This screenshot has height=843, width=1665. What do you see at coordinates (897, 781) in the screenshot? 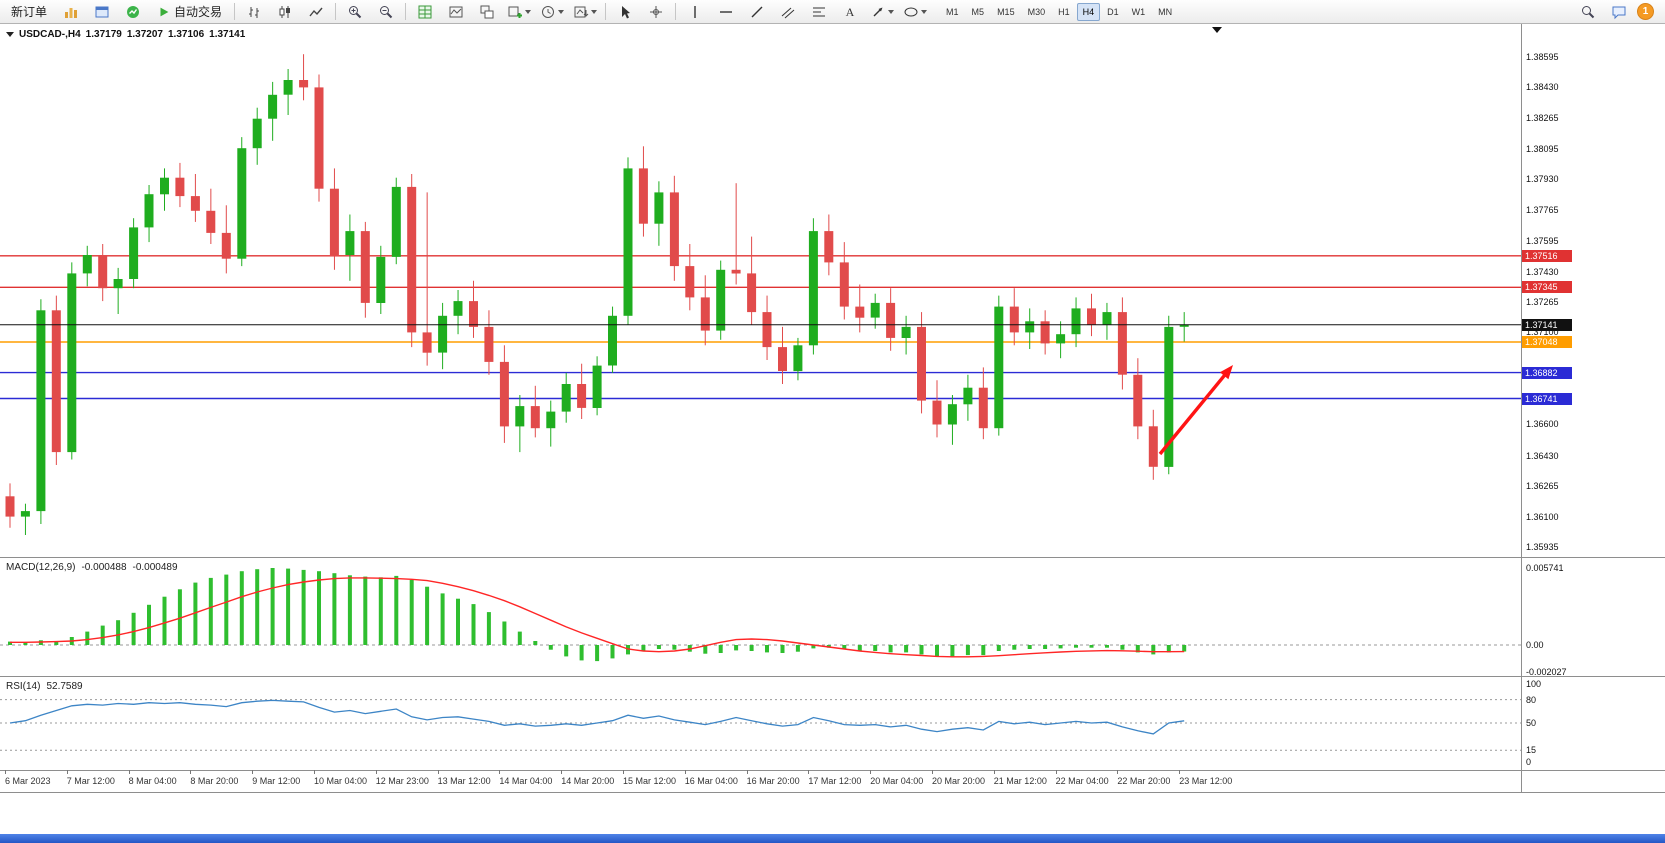
I see `time-axis-label: 20 Mar 04:00` at bounding box center [897, 781].